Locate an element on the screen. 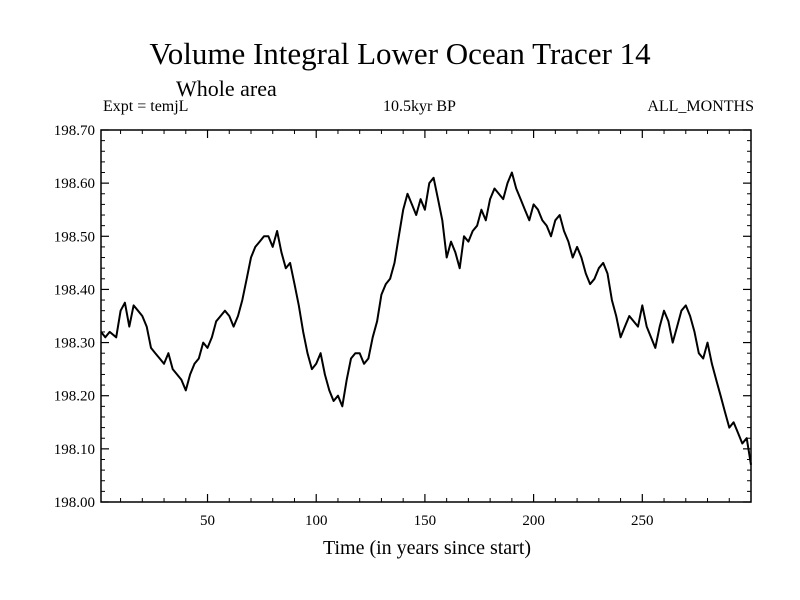 Image resolution: width=800 pixels, height=600 pixels. x-axis-label: Time (in years since start) is located at coordinates (427, 548).